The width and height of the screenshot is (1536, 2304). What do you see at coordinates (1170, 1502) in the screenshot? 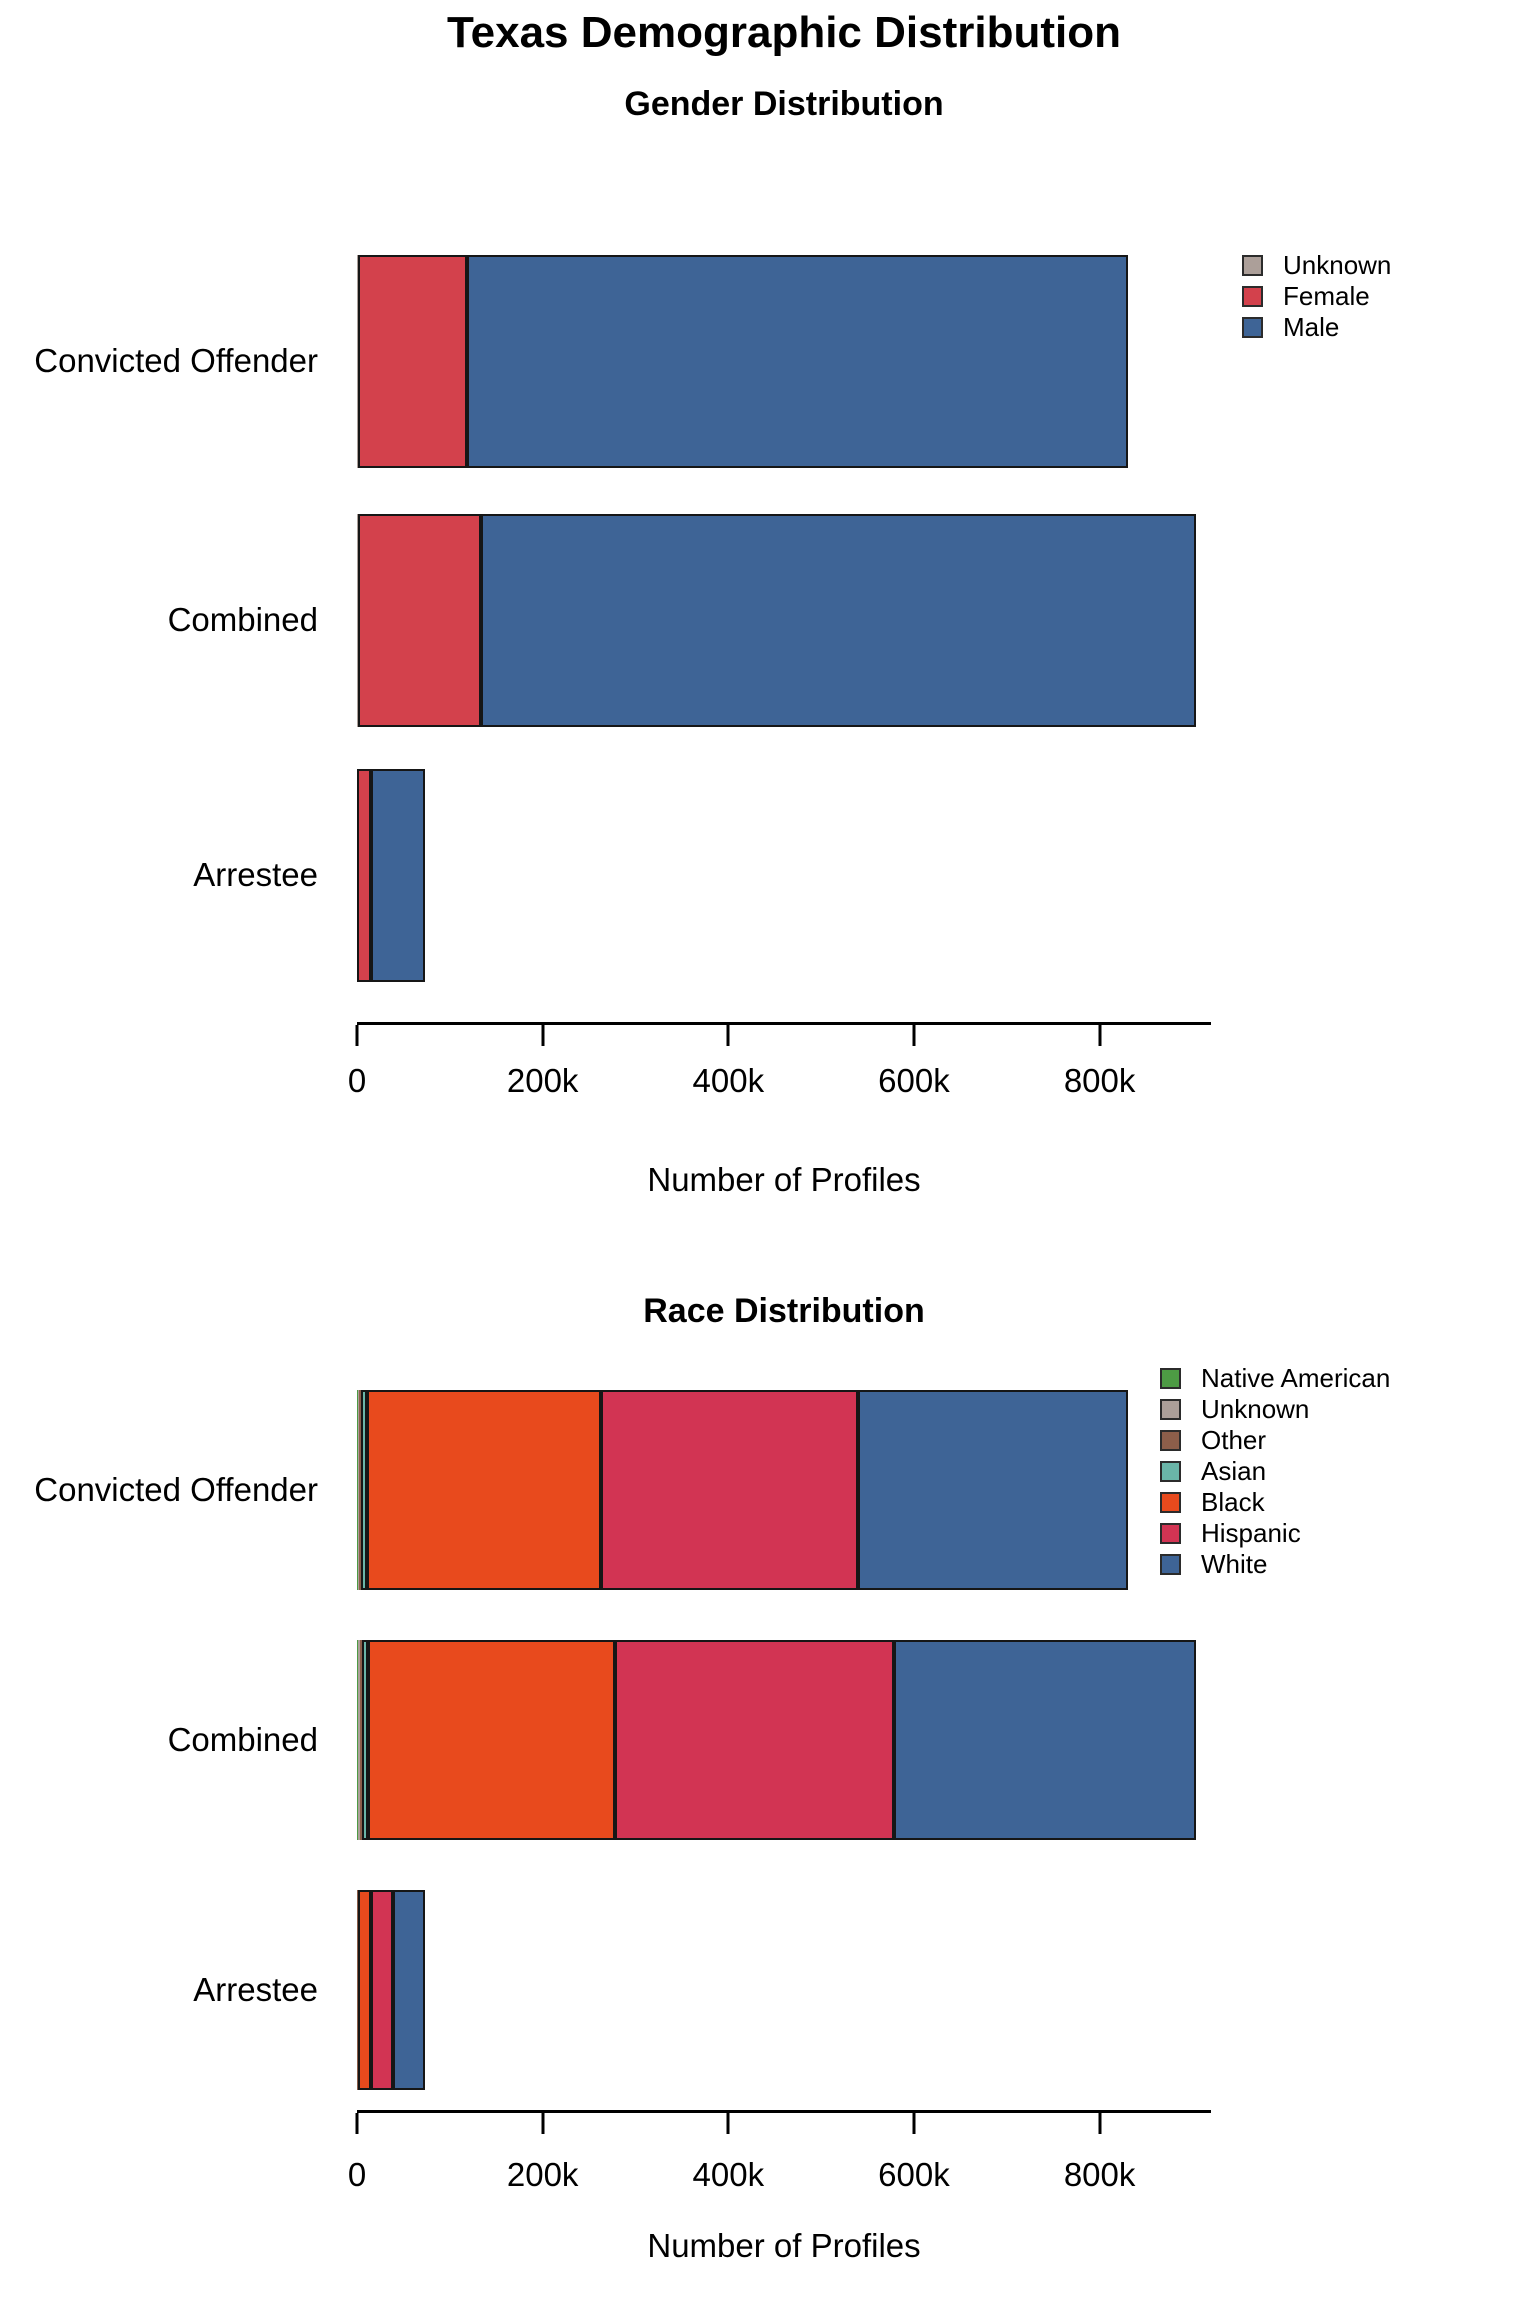
I see `legend-swatch-black` at bounding box center [1170, 1502].